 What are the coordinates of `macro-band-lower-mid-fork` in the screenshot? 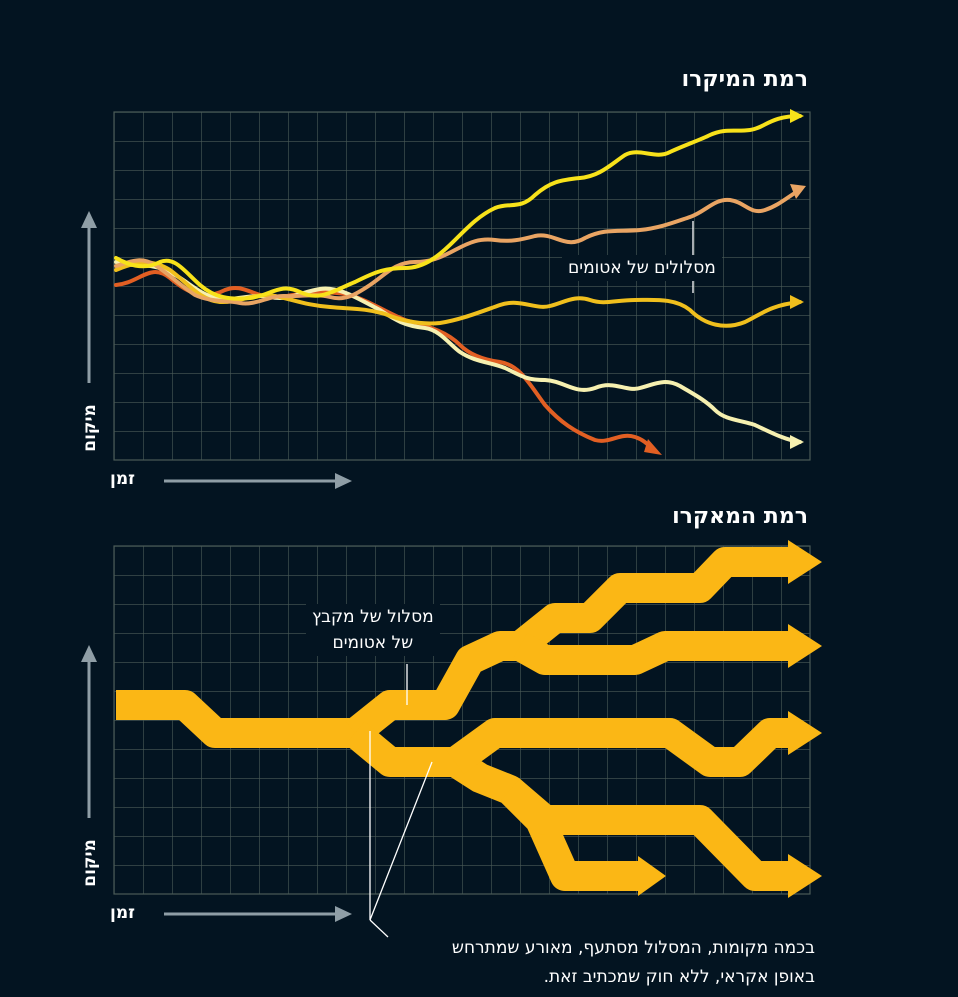 It's located at (618, 747).